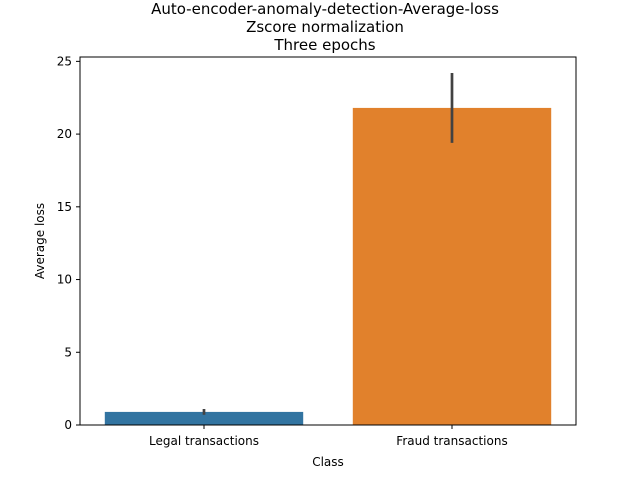 This screenshot has width=640, height=478. What do you see at coordinates (64, 207) in the screenshot?
I see `y-tick-label-3: 15` at bounding box center [64, 207].